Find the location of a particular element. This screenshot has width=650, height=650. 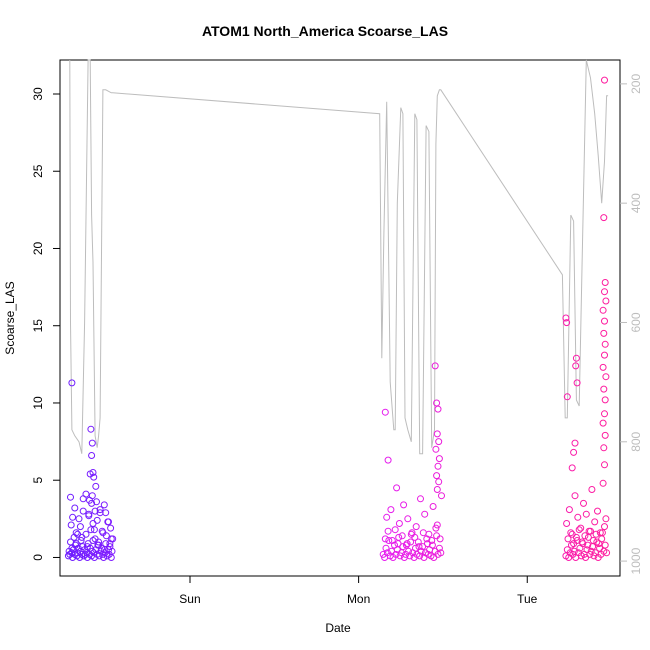

x-tick-label: Sun is located at coordinates (189, 599).